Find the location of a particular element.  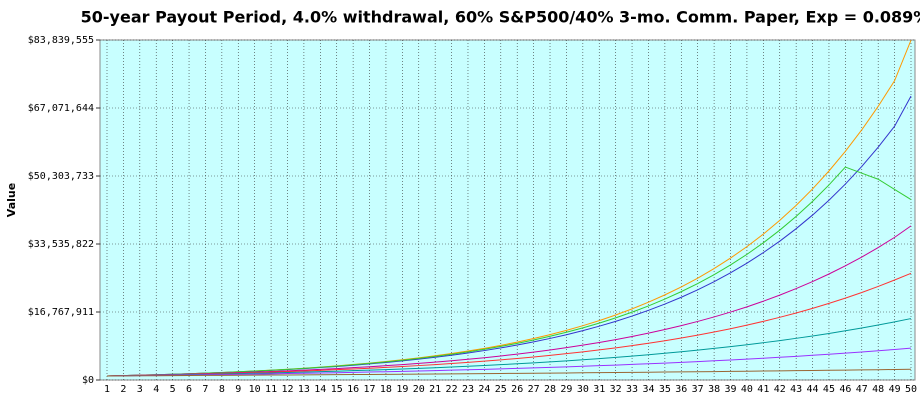

x-tick-label: 38 is located at coordinates (714, 389).